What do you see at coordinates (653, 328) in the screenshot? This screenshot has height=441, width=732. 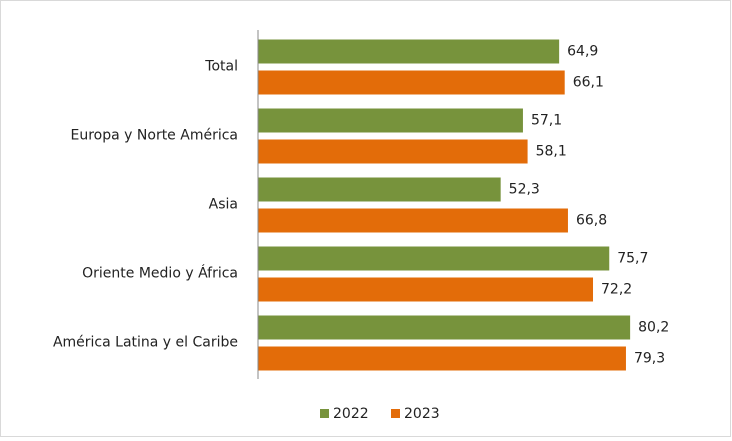 I see `value-label: 80,2` at bounding box center [653, 328].